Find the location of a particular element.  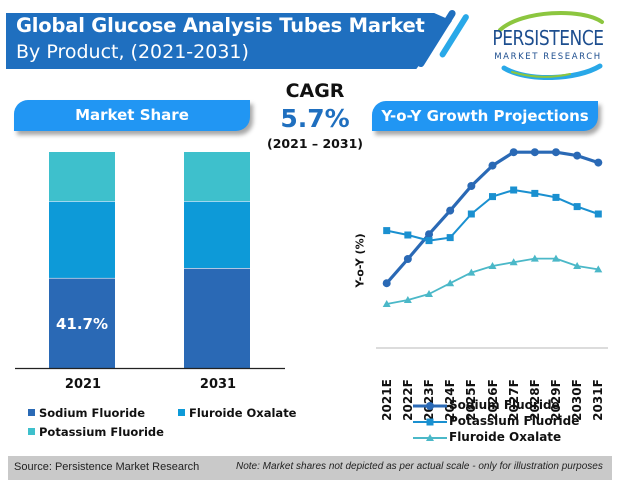

legend-item-sodium-fluoride: Sodium Fluoride is located at coordinates (86, 413).